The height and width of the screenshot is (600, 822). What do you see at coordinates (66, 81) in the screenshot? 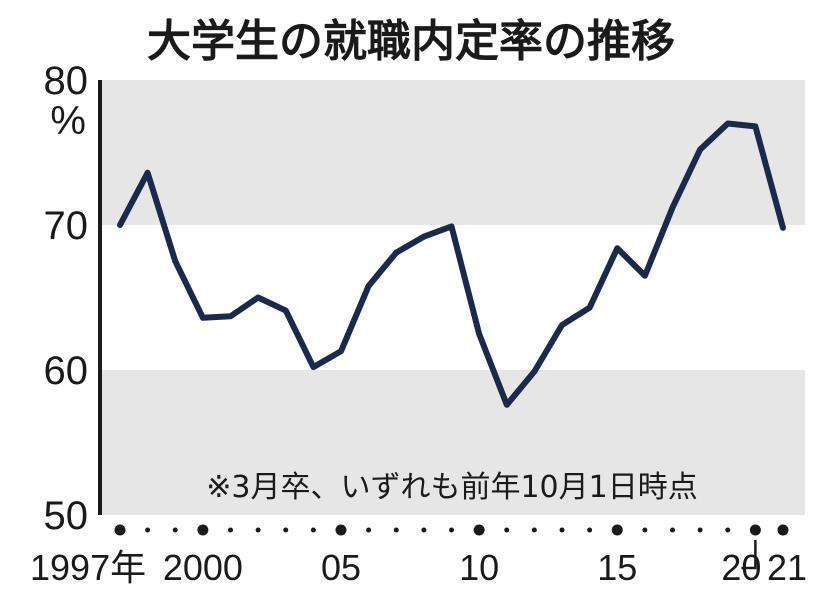
I see `y-tick-label: 80` at bounding box center [66, 81].